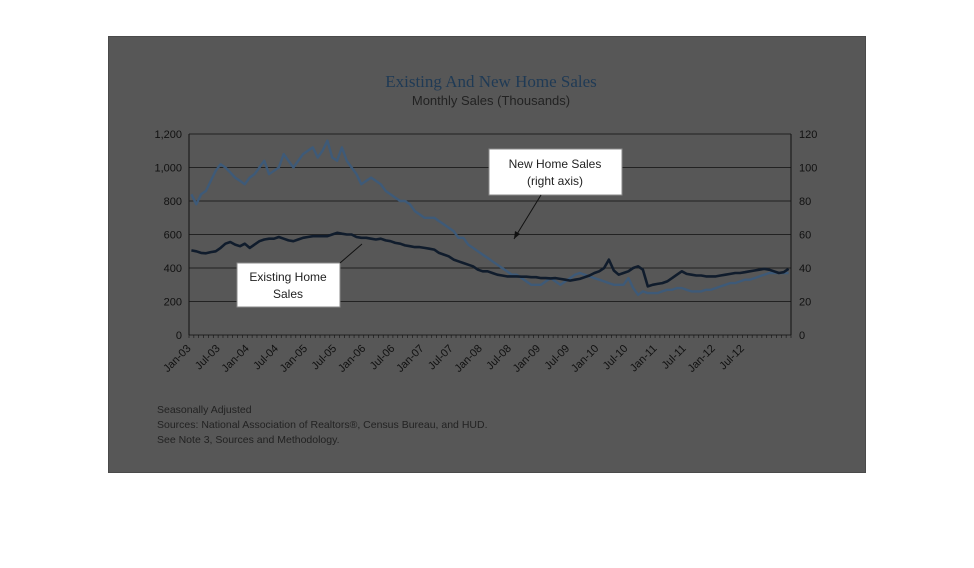 The image size is (974, 568). Describe the element at coordinates (173, 202) in the screenshot. I see `y-left-tick-label: 800` at that location.